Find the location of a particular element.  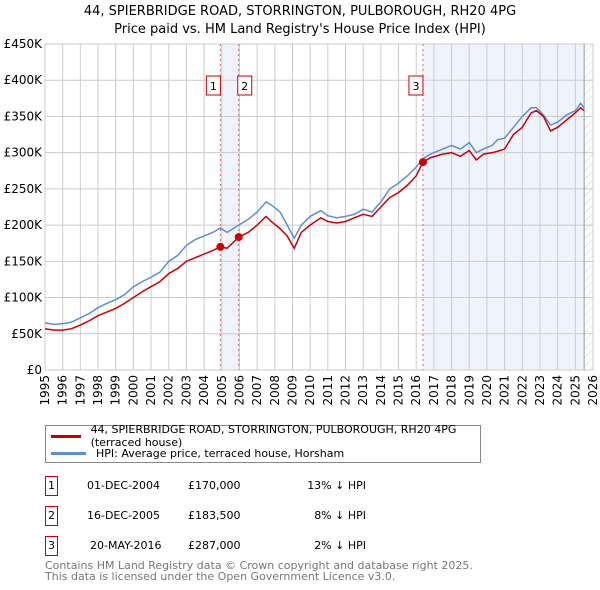

y-tick-label: £450K is located at coordinates (24, 44).